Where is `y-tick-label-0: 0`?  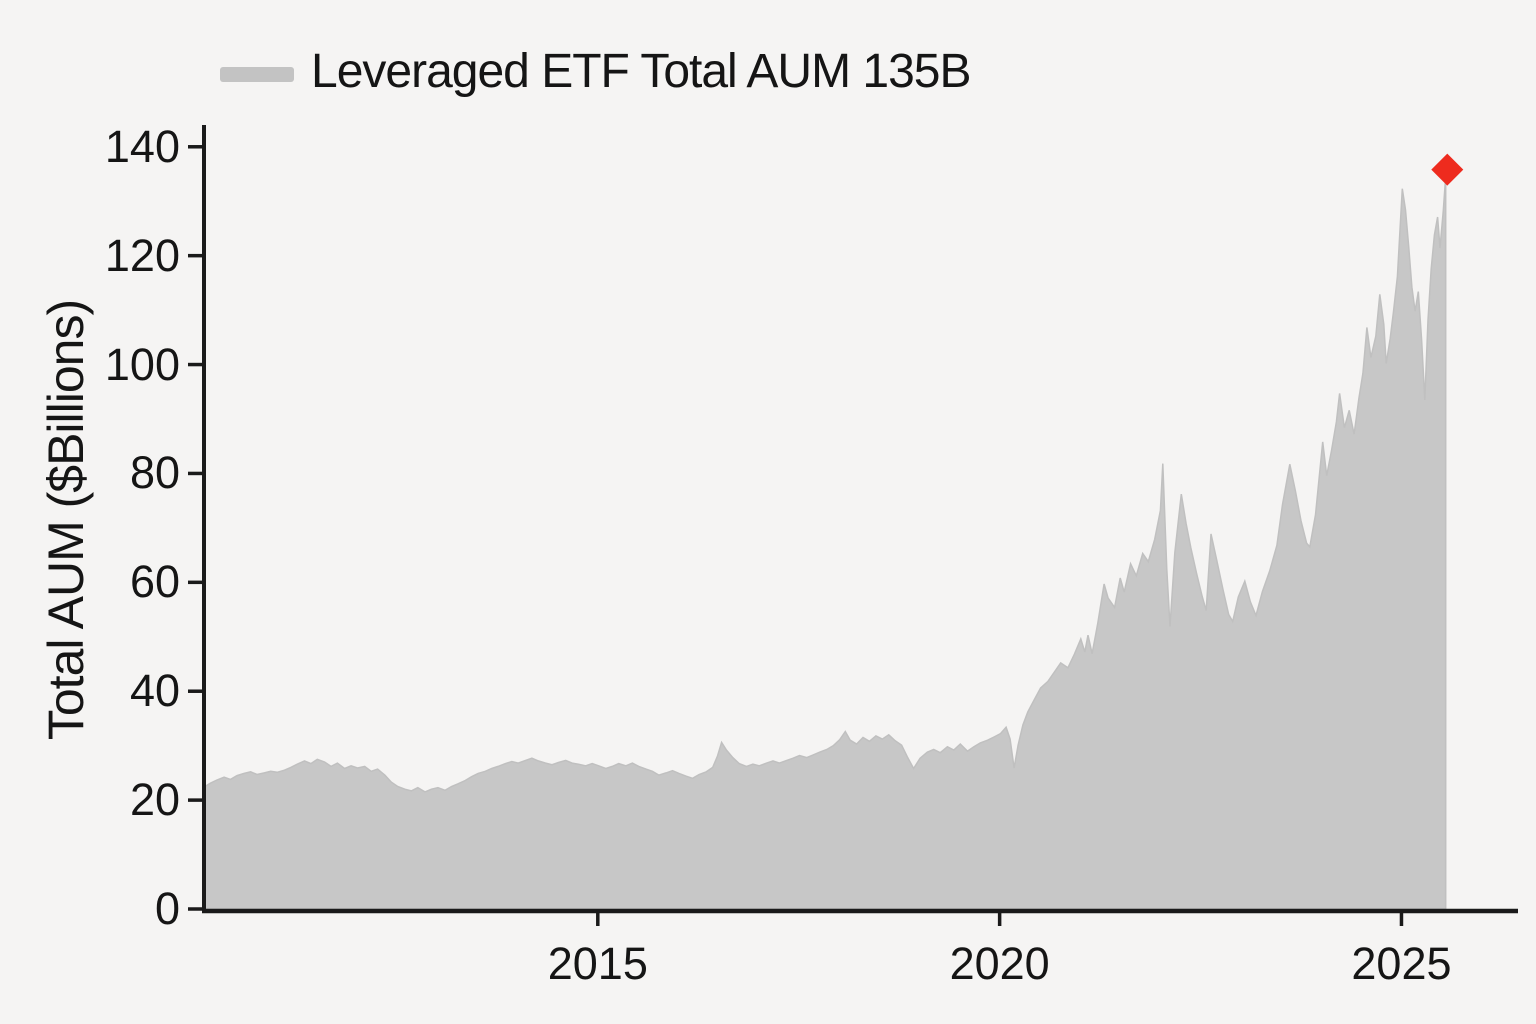
y-tick-label-0: 0 is located at coordinates (167, 908).